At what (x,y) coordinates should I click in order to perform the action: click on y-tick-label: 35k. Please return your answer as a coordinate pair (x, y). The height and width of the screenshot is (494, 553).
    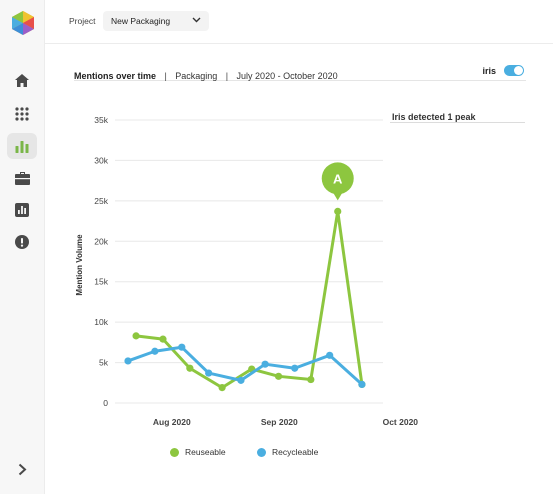
    Looking at the image, I should click on (101, 120).